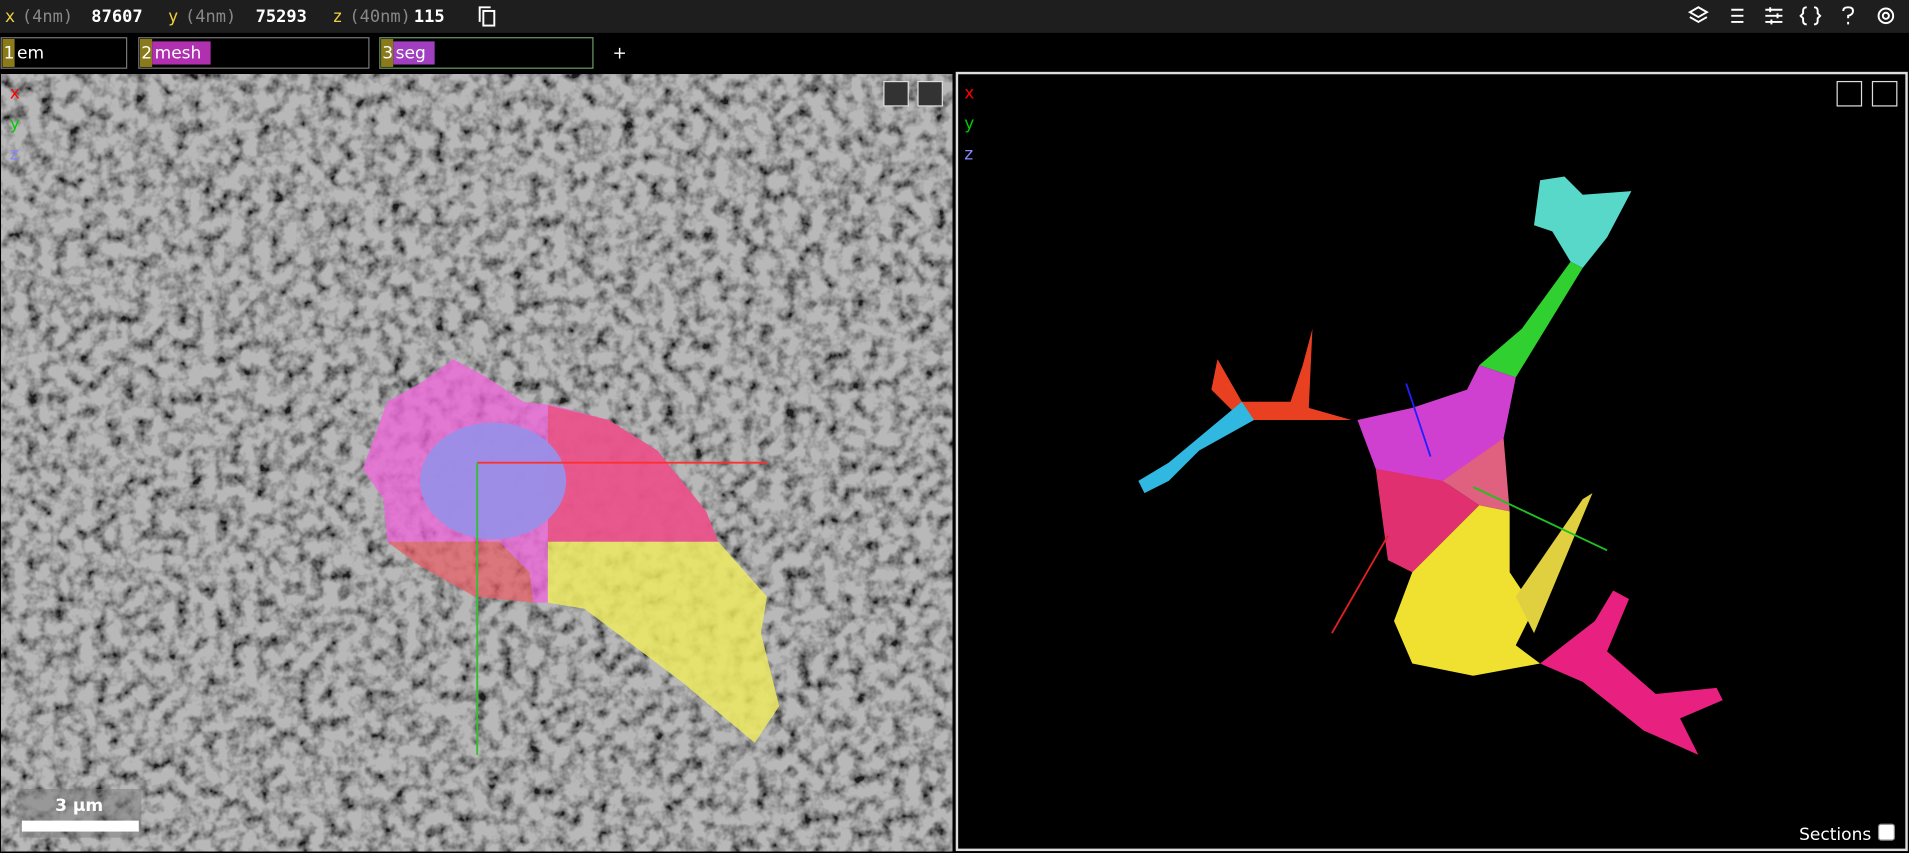 The image size is (1909, 853). Describe the element at coordinates (571, 551) in the screenshot. I see `segmentation-overlay` at that location.